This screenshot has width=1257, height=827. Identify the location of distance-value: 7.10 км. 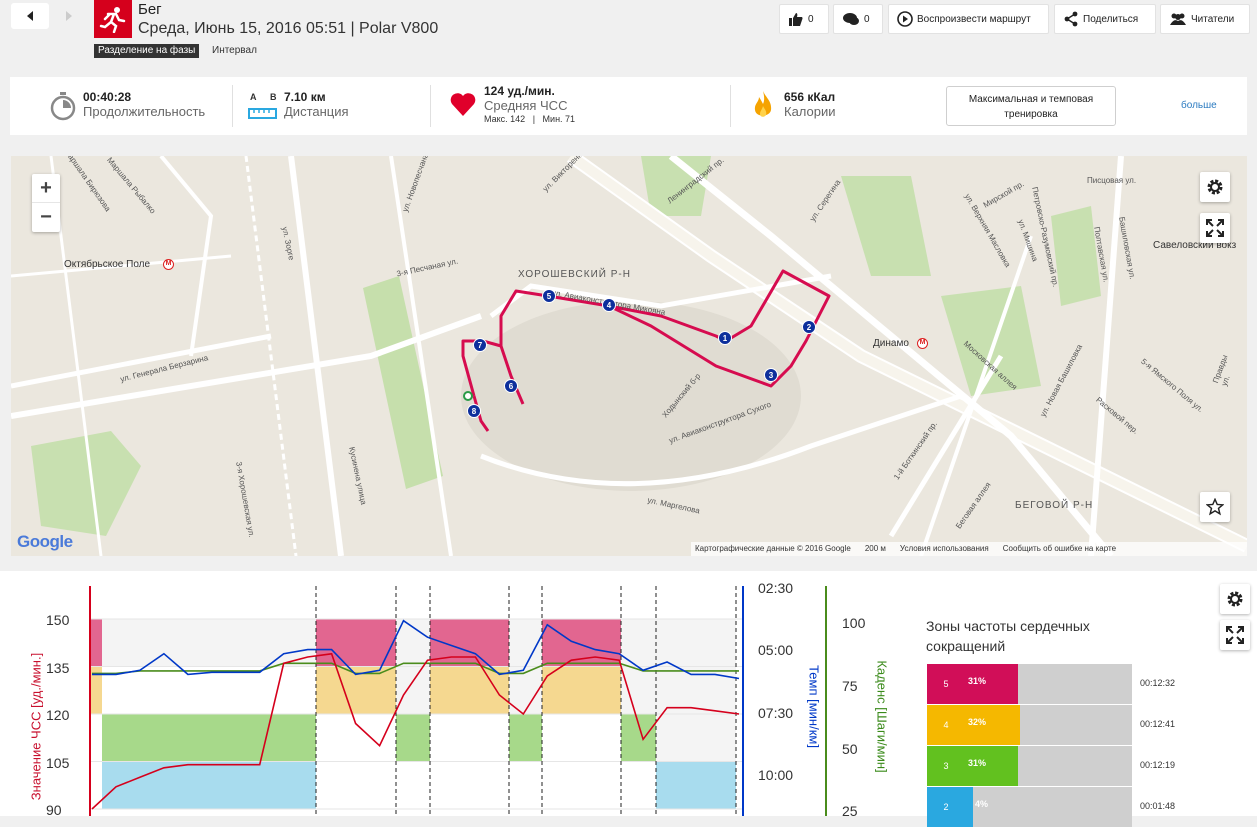
(305, 97).